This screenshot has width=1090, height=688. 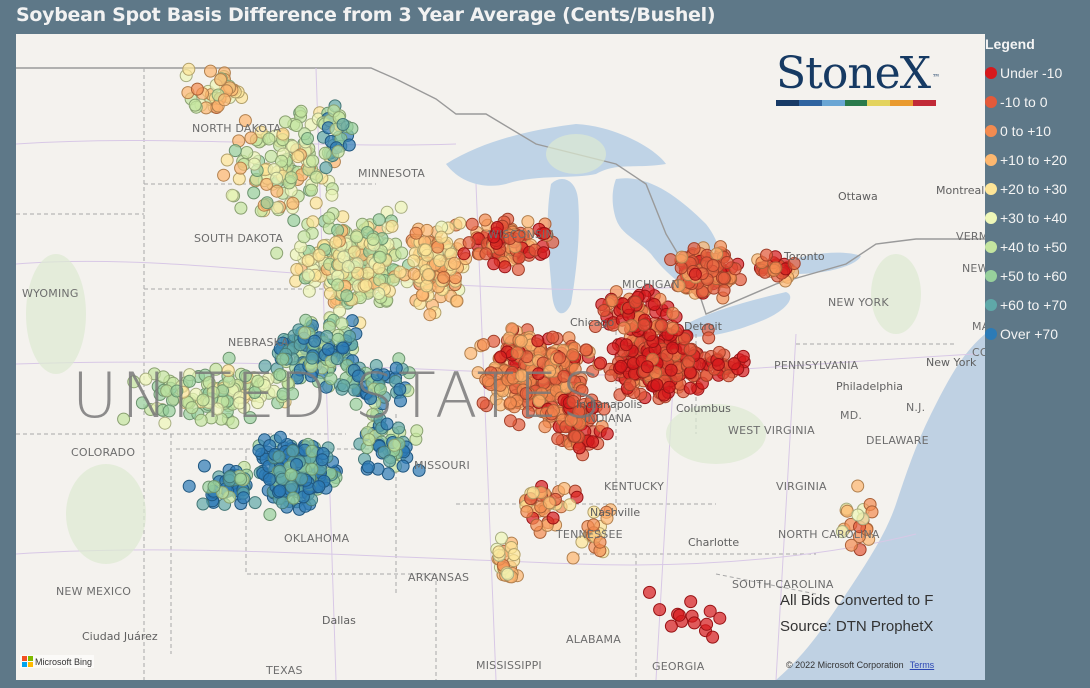 What do you see at coordinates (1037, 101) in the screenshot?
I see `legend-item: -10 to 0` at bounding box center [1037, 101].